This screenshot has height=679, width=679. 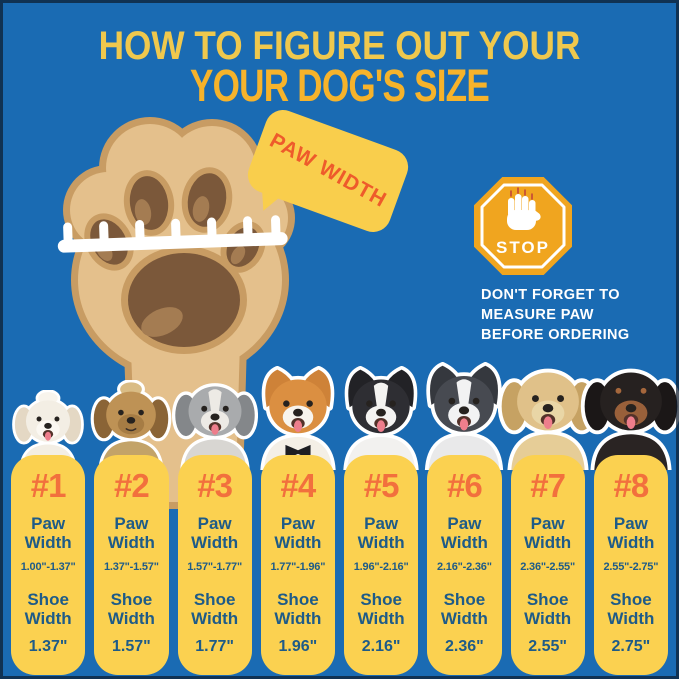 I want to click on dog-photo-rottweiler, so click(x=629, y=339).